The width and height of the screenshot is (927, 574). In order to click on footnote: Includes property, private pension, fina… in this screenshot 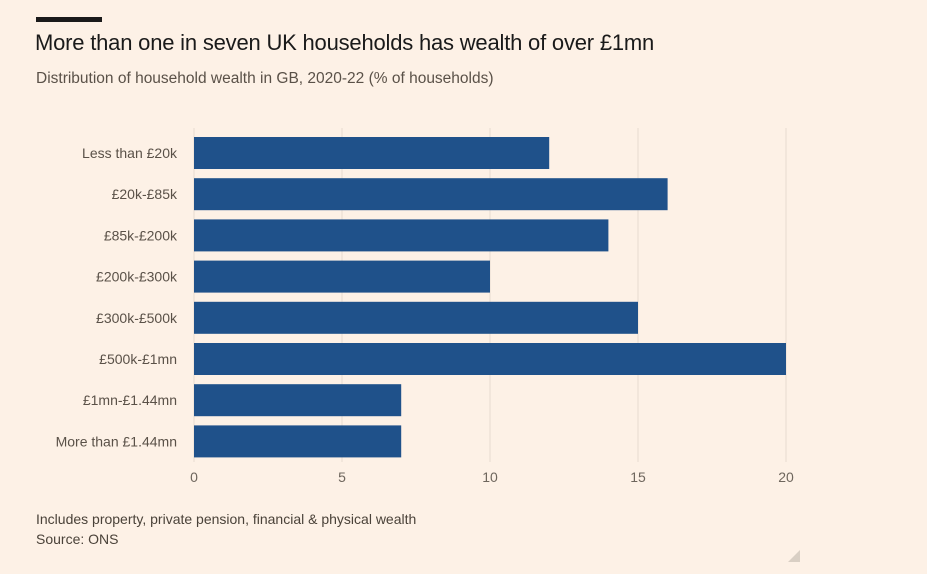, I will do `click(226, 519)`.